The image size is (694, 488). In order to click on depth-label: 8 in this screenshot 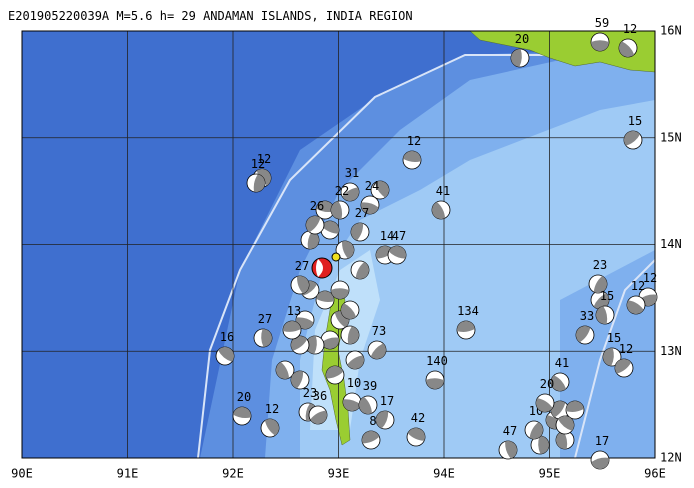, I will do `click(372, 421)`.